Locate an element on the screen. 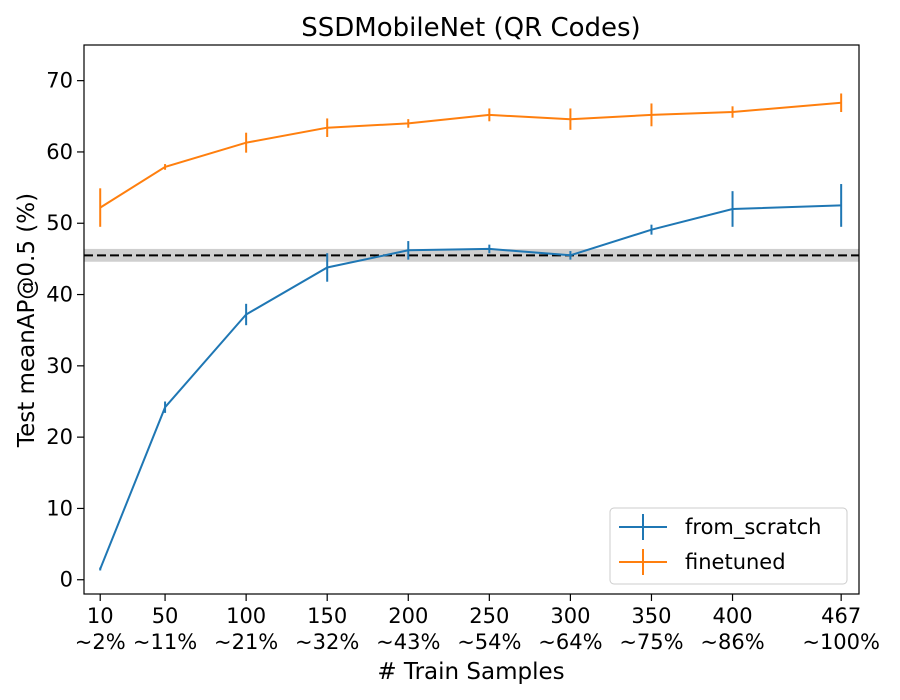 The width and height of the screenshot is (900, 700). y-tick-label: 40 is located at coordinates (59, 295).